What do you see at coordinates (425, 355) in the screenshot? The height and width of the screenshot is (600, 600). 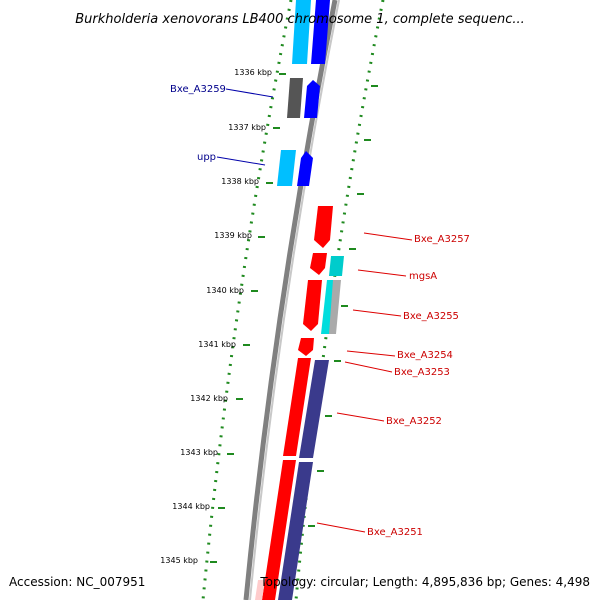 I see `gene-label-bxe-a3254: Bxe_A3254` at bounding box center [425, 355].